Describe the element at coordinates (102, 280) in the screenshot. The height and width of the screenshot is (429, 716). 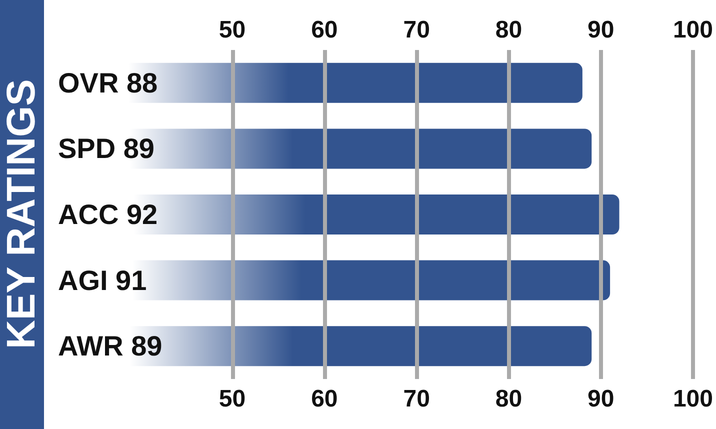
I see `y-tick-label: AGI 91` at that location.